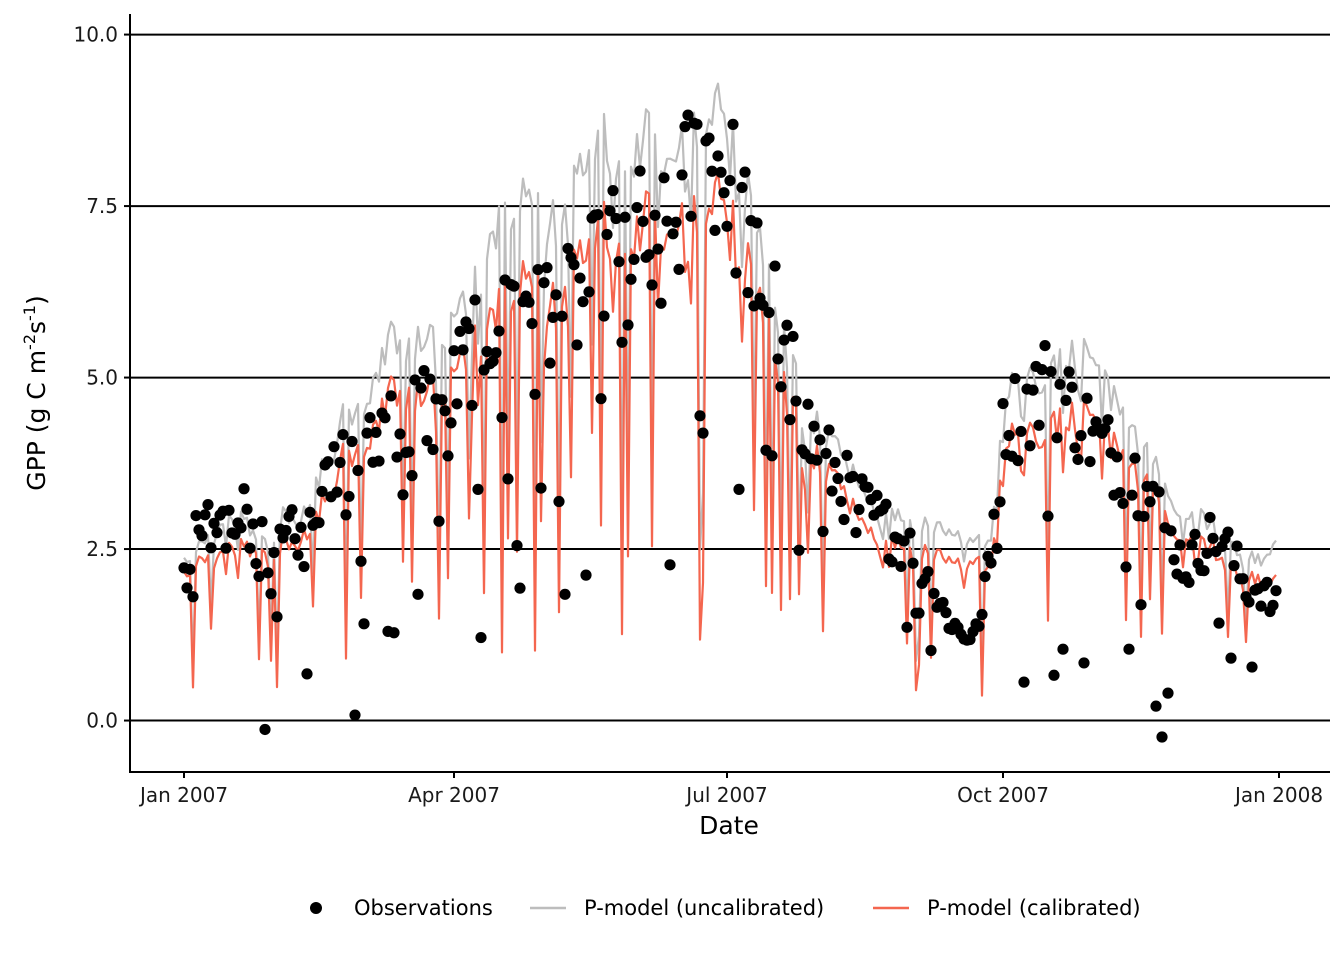  Describe the element at coordinates (29, 342) in the screenshot. I see `y-axis-title-sup1: -2` at that location.